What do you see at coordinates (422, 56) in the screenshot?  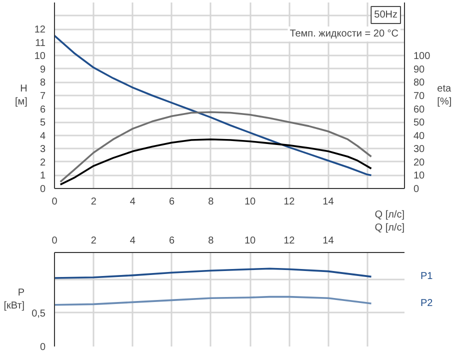 I see `y2-tick-label: 100` at bounding box center [422, 56].